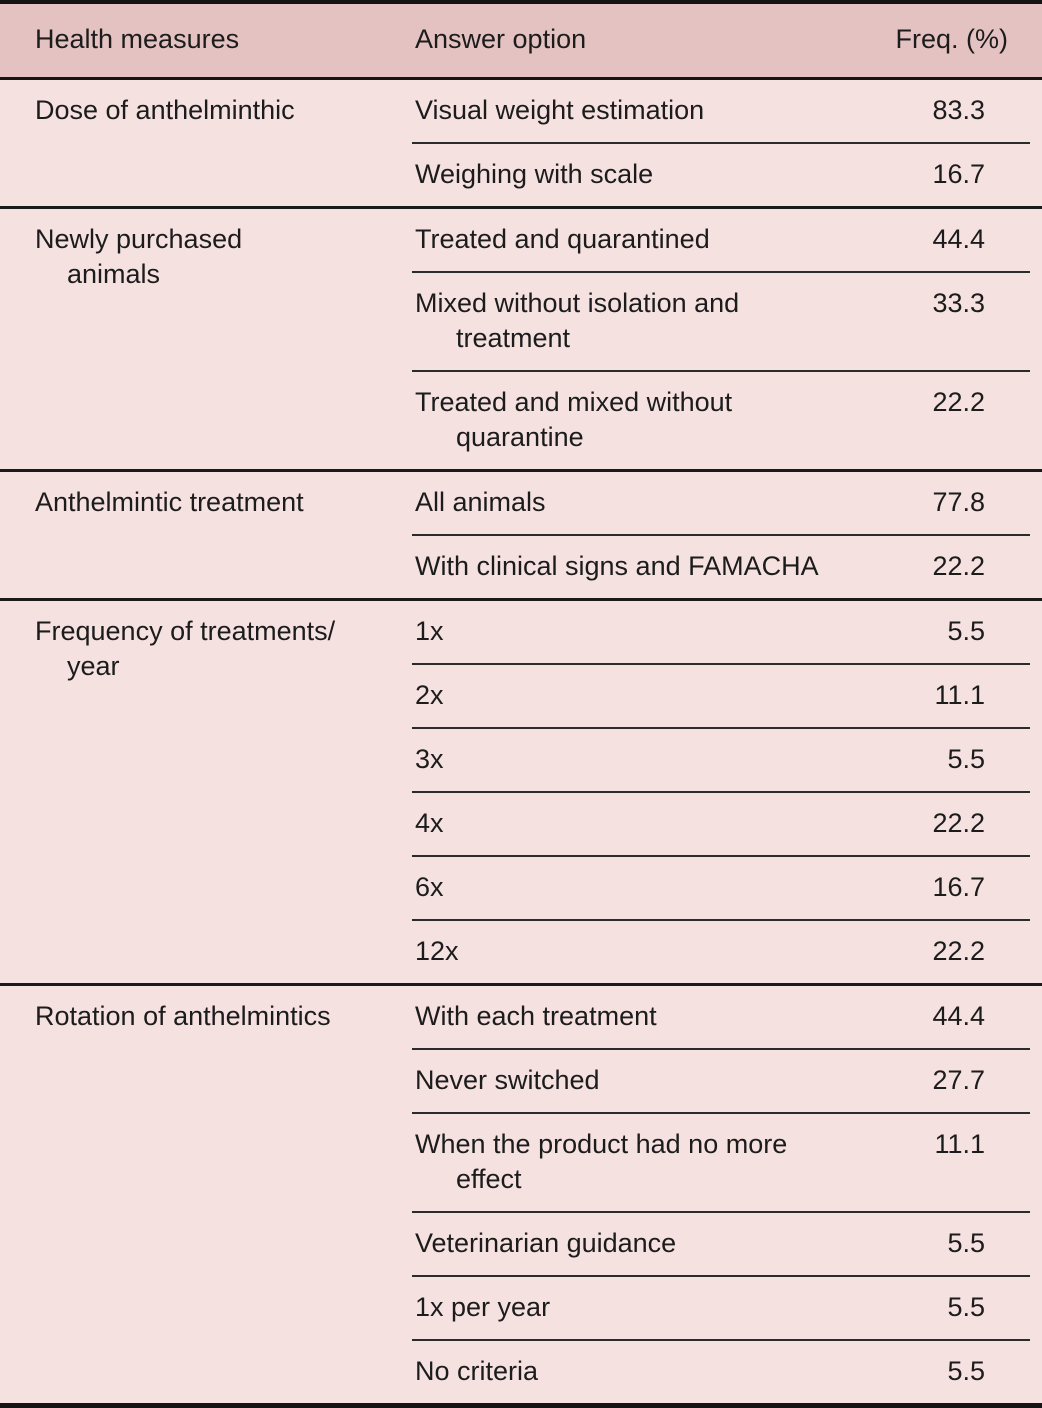 This screenshot has height=1408, width=1042. Describe the element at coordinates (931, 1080) in the screenshot. I see `frequency-value-cell: 27.7` at that location.